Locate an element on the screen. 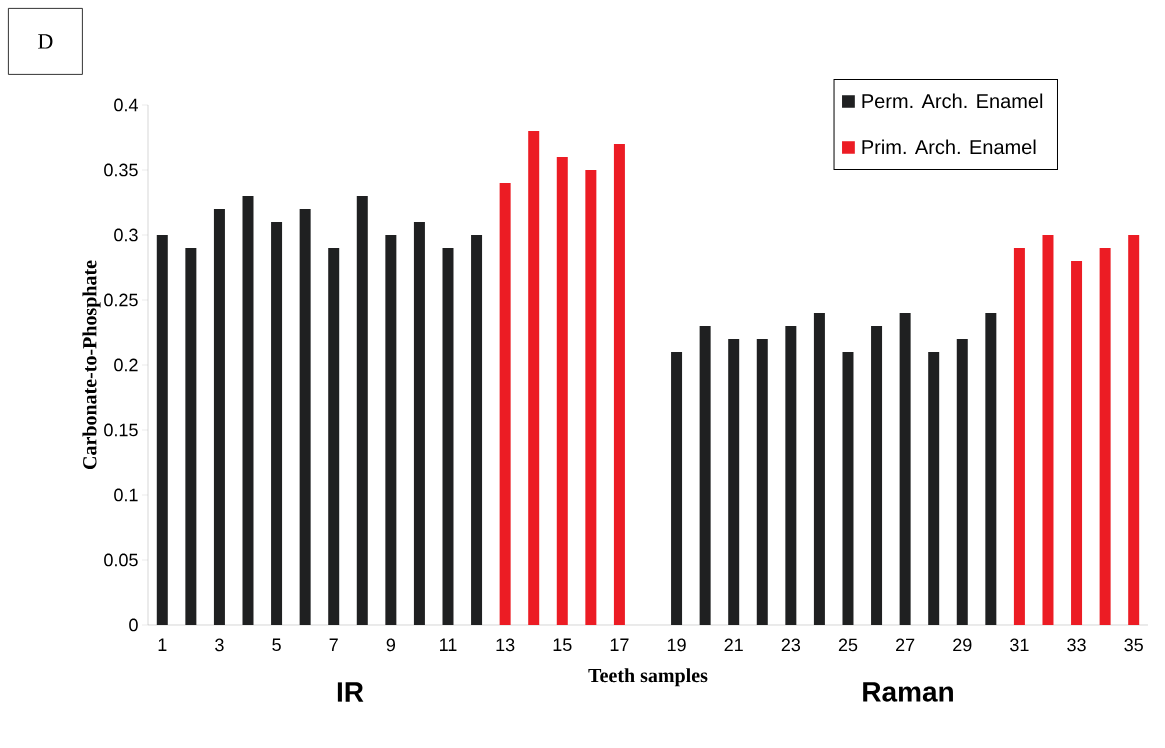 The height and width of the screenshot is (748, 1165). y-tick-label: 0.1 is located at coordinates (126, 495).